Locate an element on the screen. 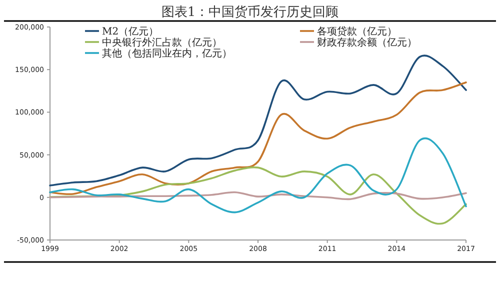 The image size is (500, 284). legend-label: 中央银行外汇占款（亿元） is located at coordinates (162, 42).